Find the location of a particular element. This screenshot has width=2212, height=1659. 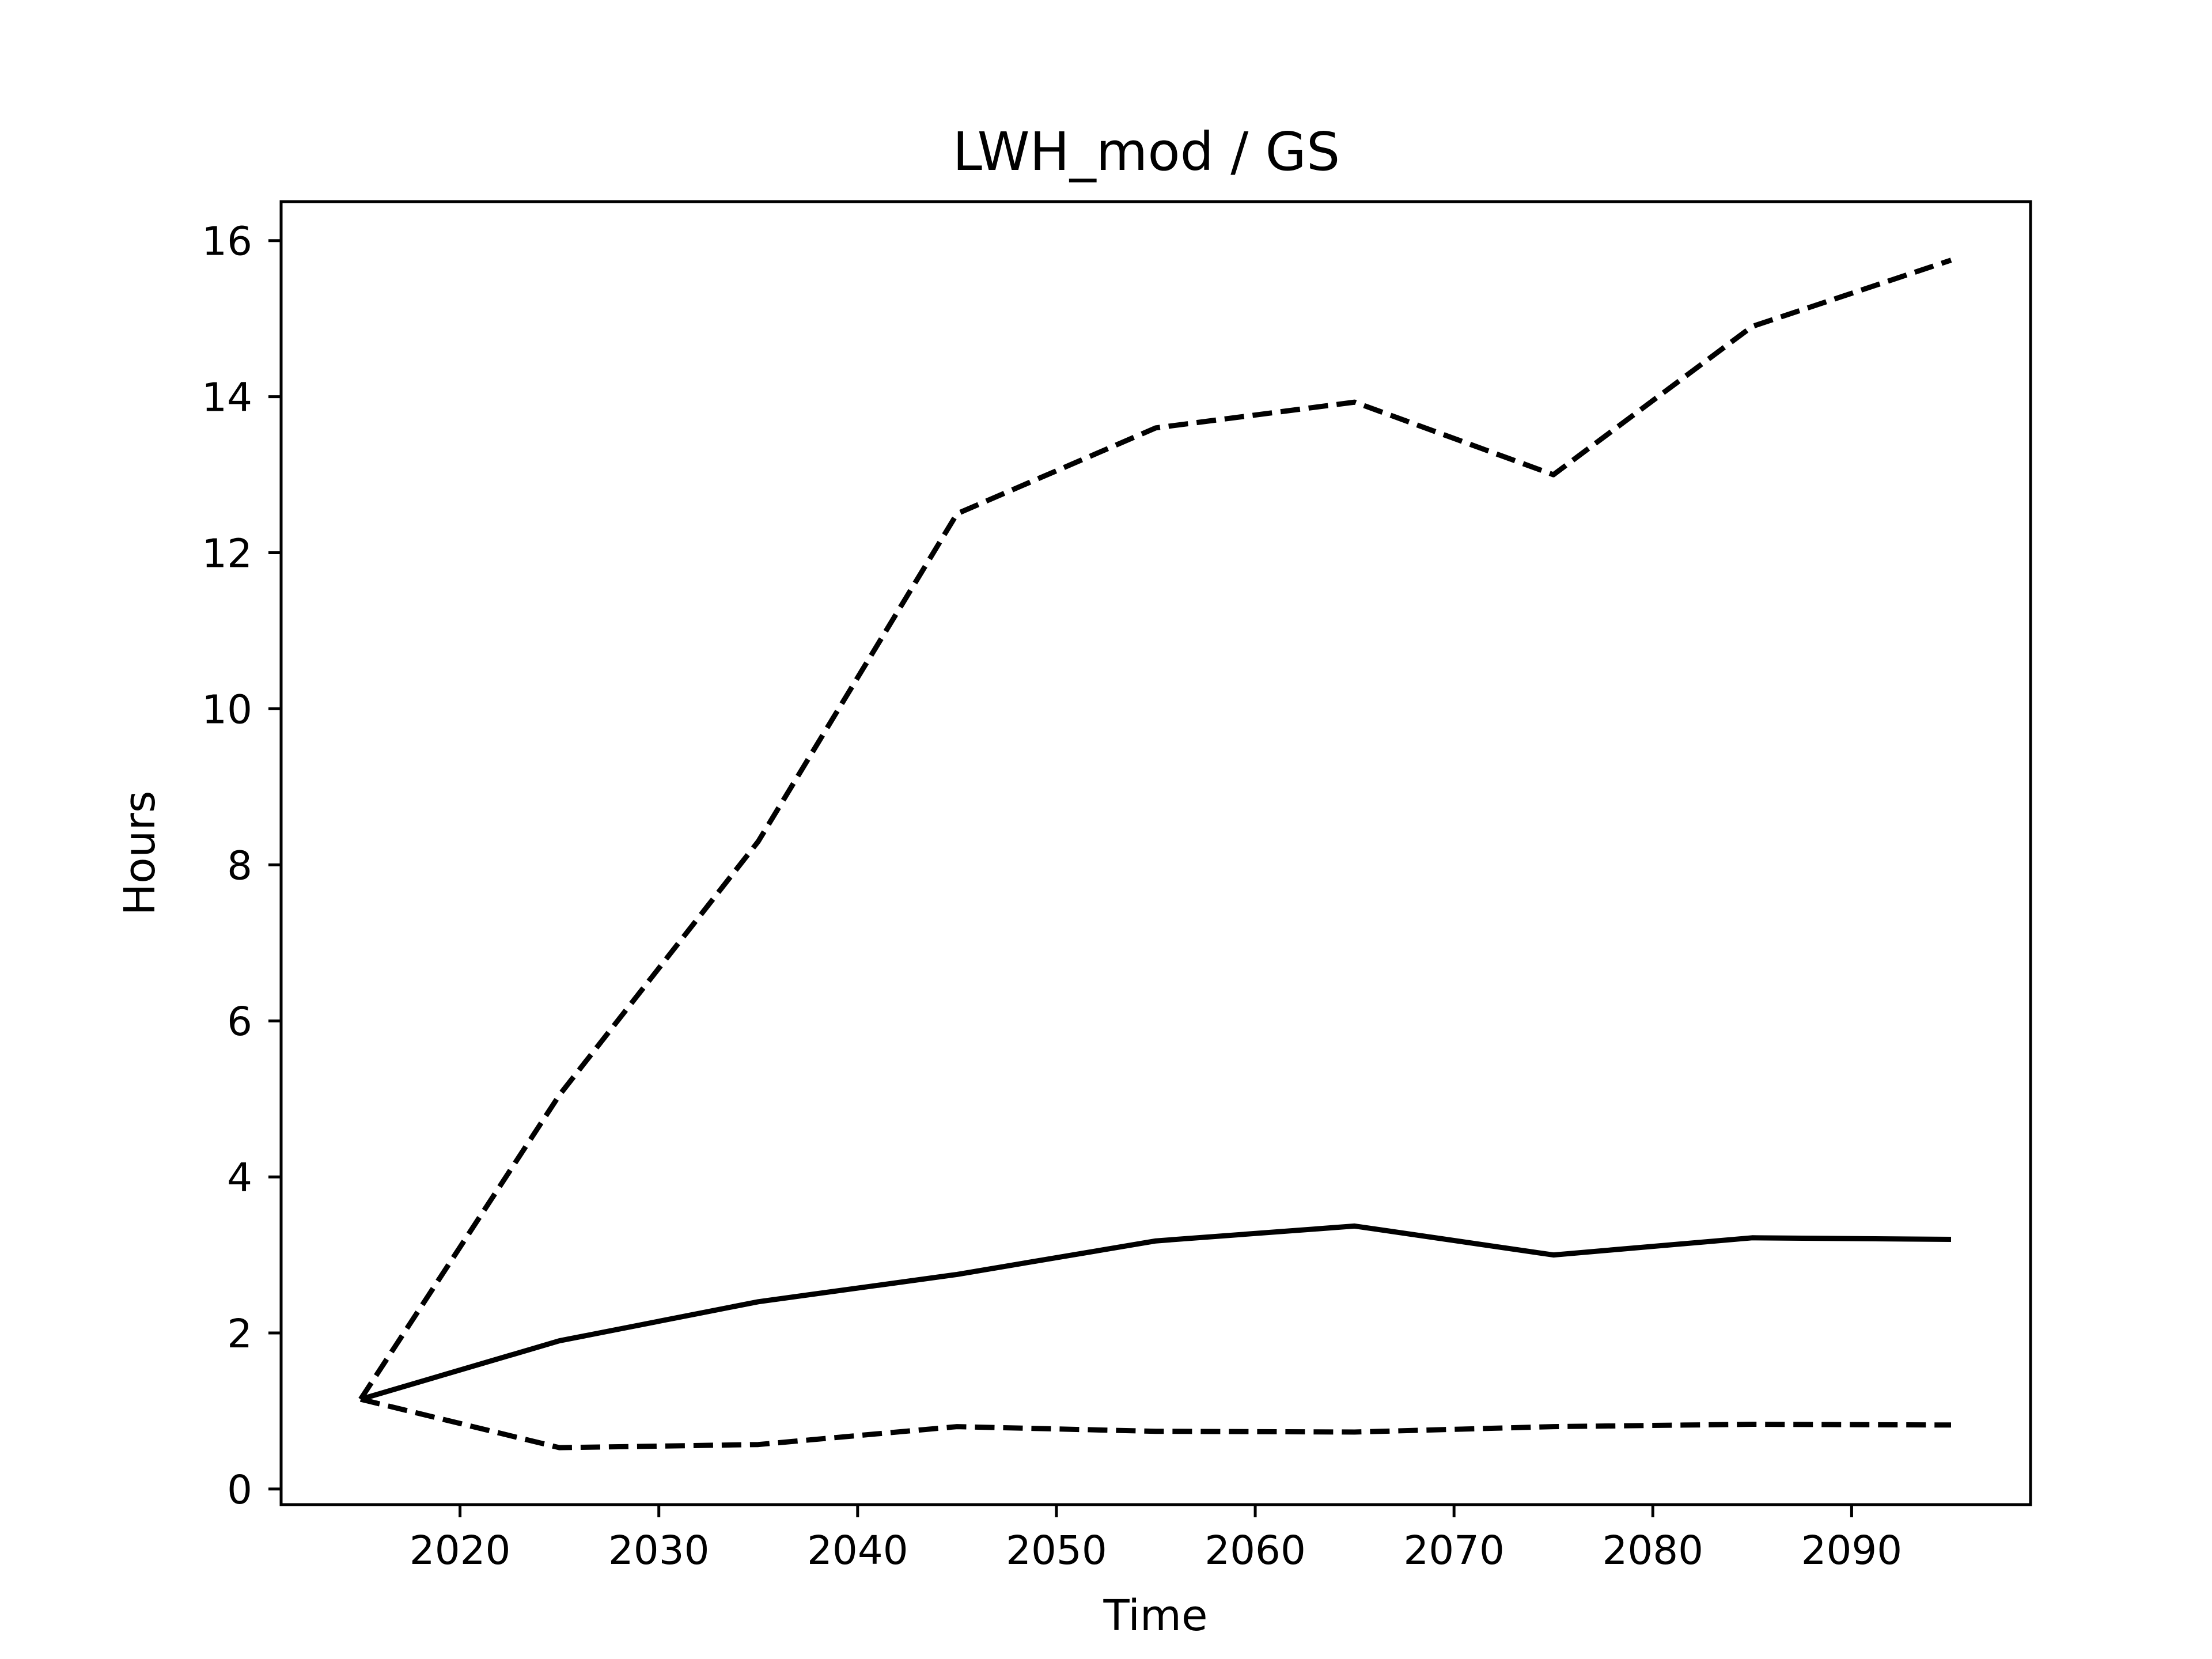

y-tick-label: 0 is located at coordinates (239, 1490).